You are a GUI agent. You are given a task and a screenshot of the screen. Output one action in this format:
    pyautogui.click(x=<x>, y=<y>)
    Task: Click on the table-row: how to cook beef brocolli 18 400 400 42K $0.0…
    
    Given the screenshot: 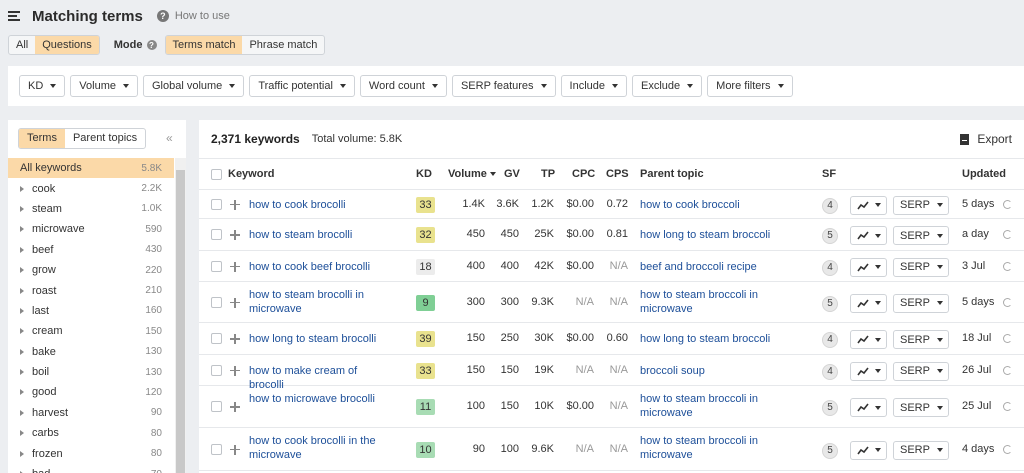 What is the action you would take?
    pyautogui.click(x=611, y=266)
    